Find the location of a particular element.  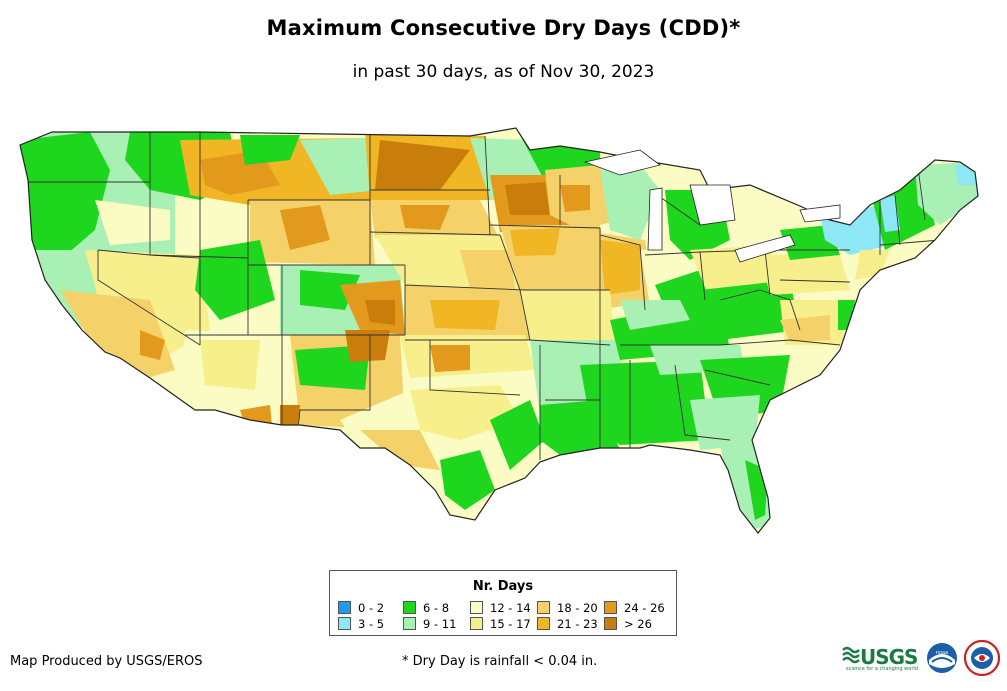

noaa-logo: noaa is located at coordinates (942, 658).